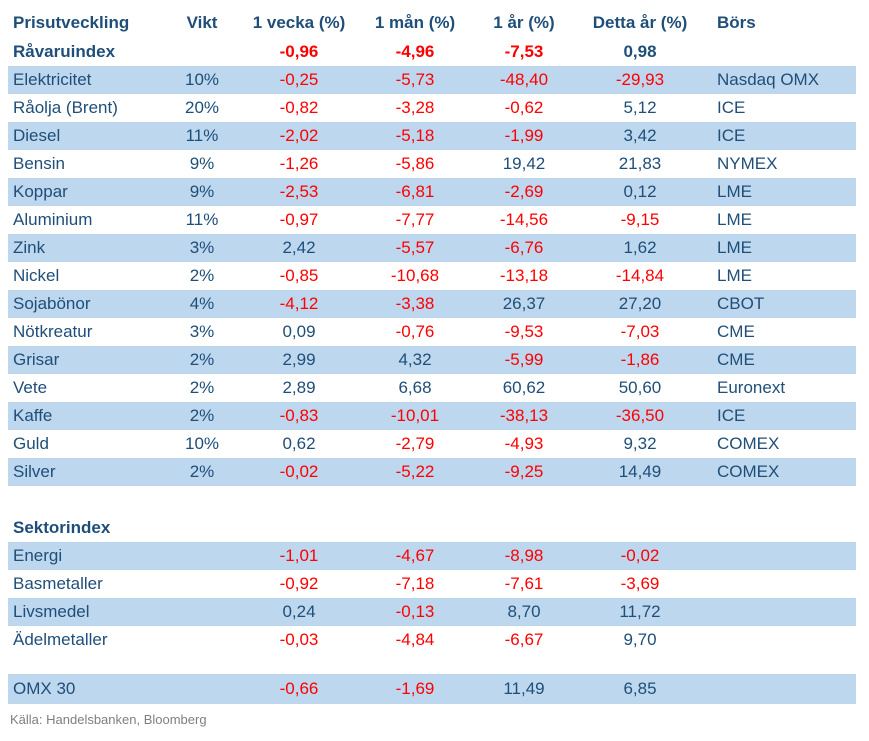  What do you see at coordinates (299, 80) in the screenshot?
I see `value-cell: -0,25` at bounding box center [299, 80].